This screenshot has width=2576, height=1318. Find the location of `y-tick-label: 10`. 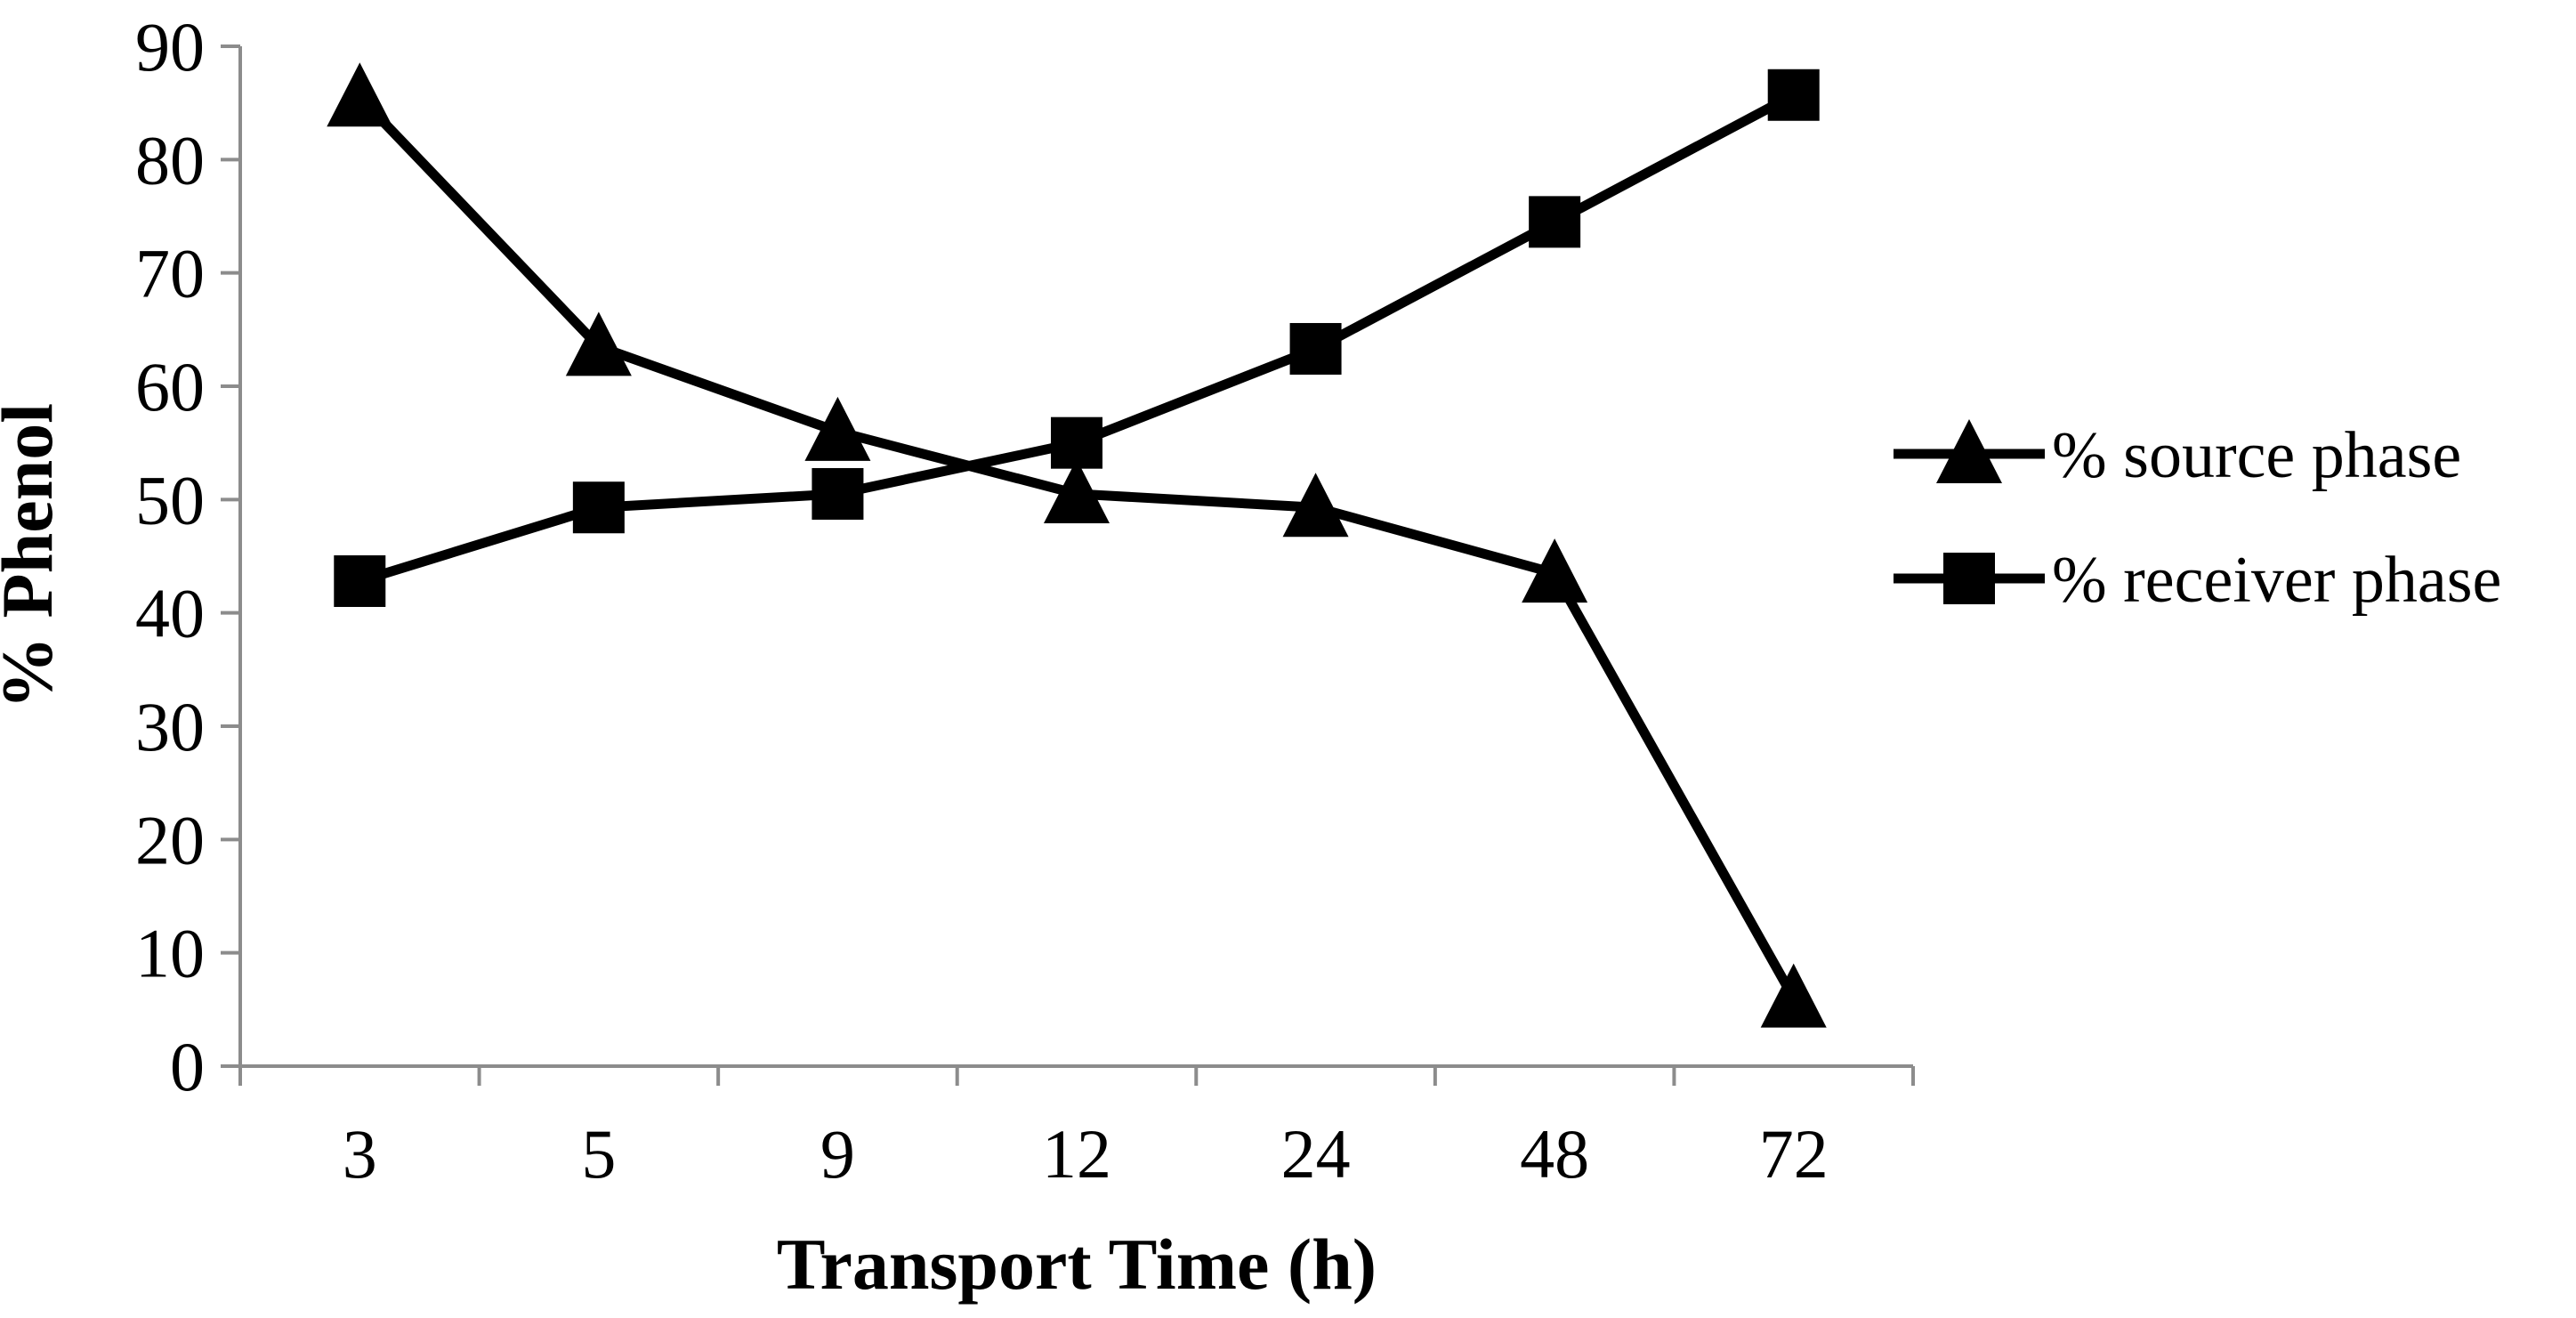

y-tick-label: 10 is located at coordinates (170, 954).